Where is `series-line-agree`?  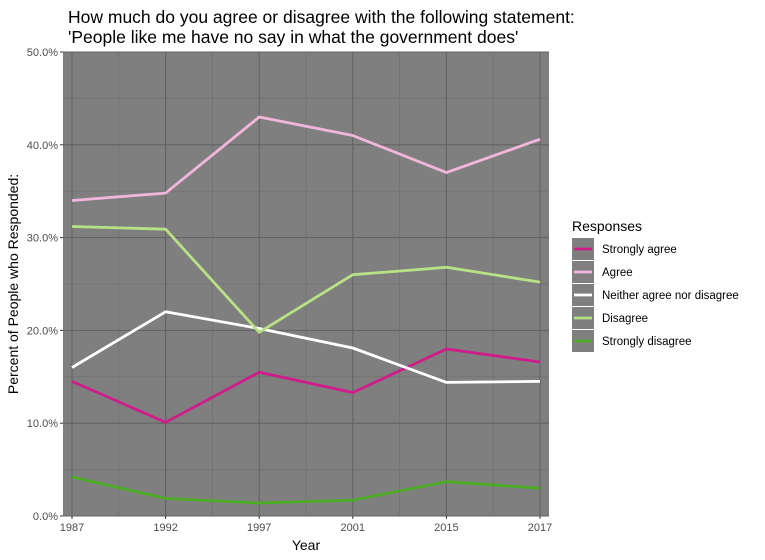 series-line-agree is located at coordinates (306, 158).